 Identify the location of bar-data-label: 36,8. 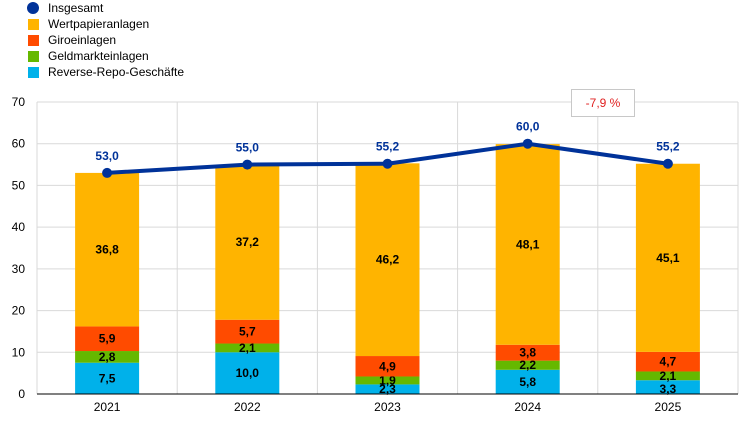
(107, 250).